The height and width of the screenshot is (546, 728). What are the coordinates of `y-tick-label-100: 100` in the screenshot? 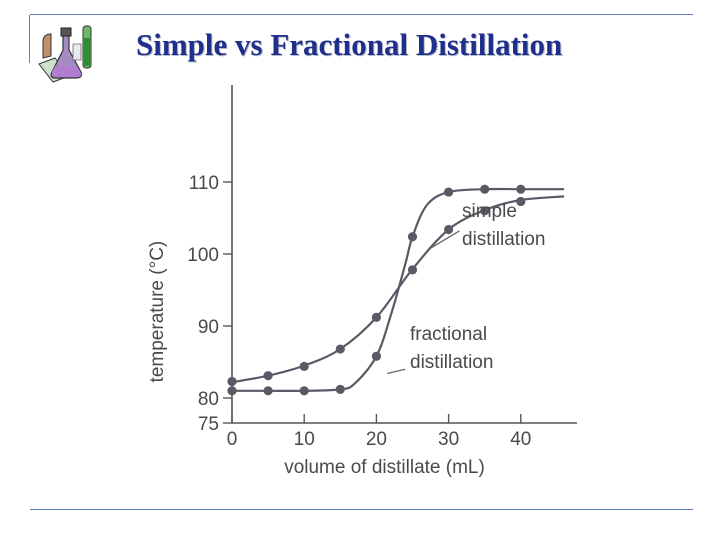 It's located at (203, 255).